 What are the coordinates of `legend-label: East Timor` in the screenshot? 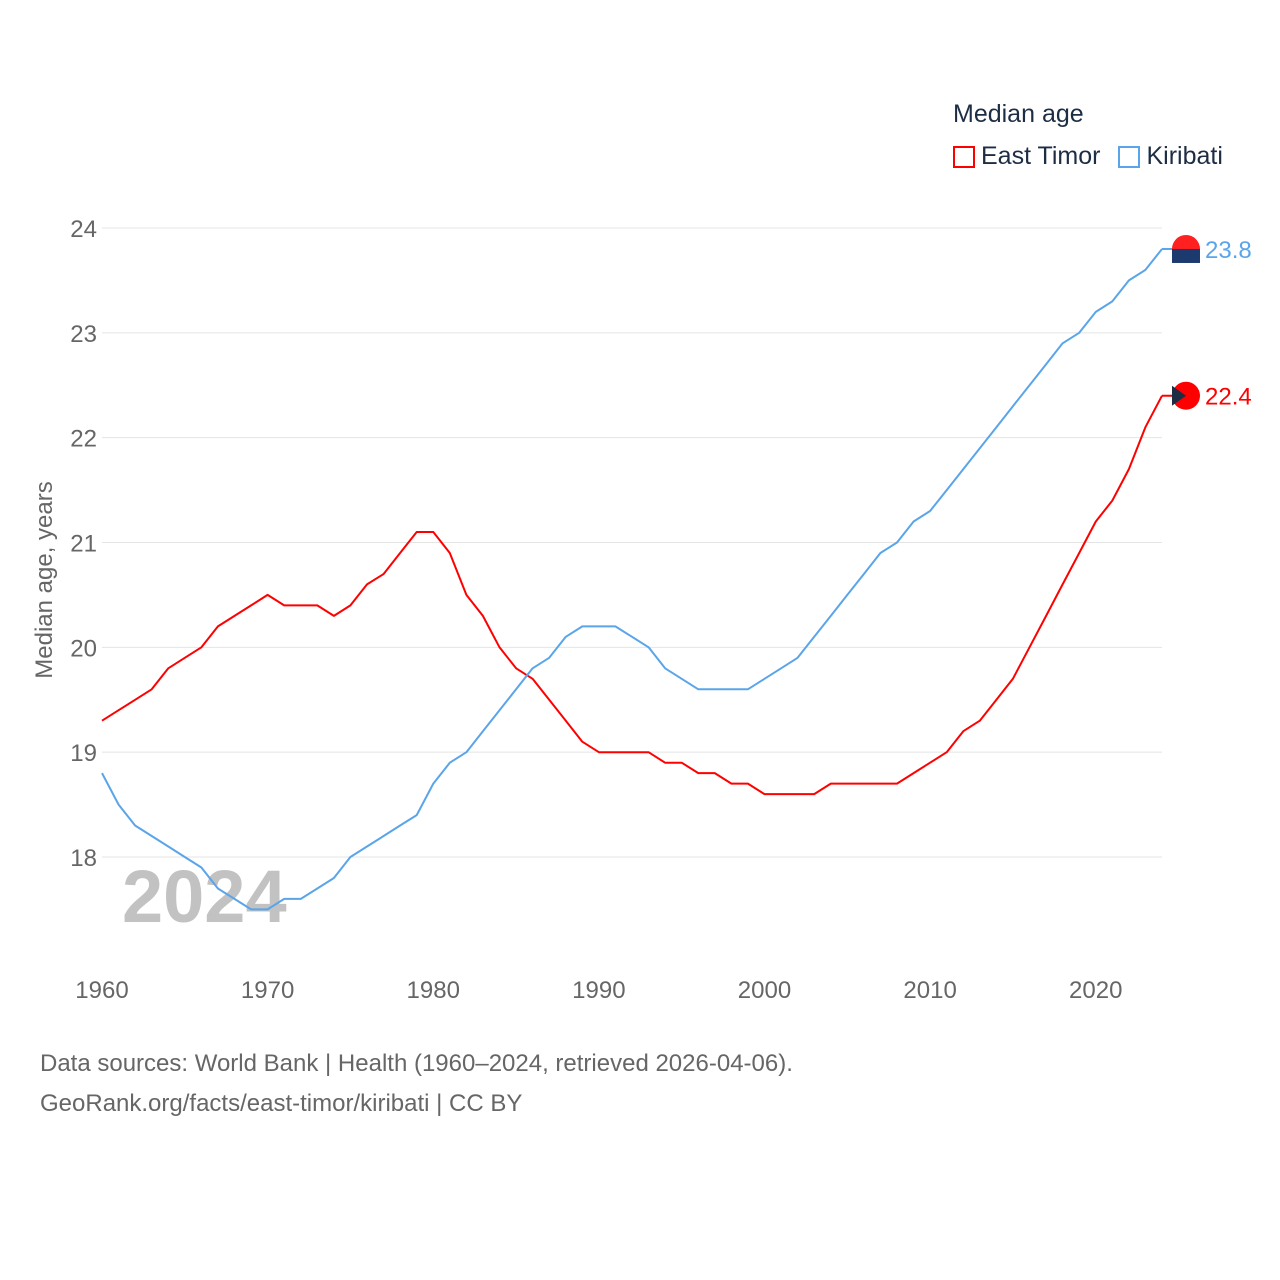 It's located at (1041, 156).